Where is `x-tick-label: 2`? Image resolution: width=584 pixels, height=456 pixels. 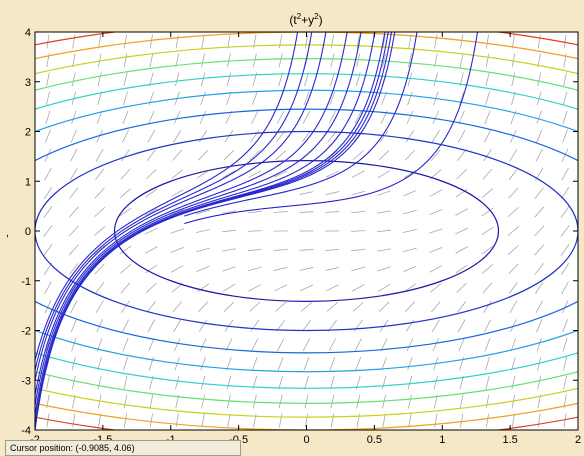 x-tick-label: 2 is located at coordinates (578, 440).